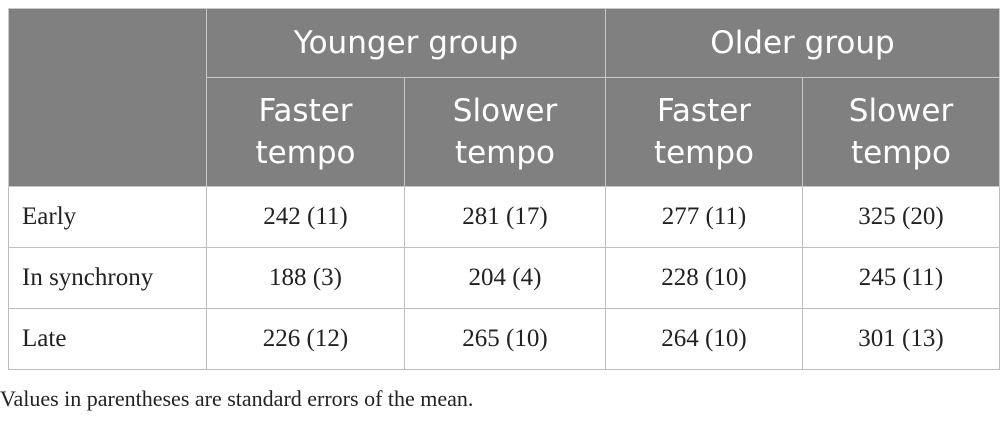  Describe the element at coordinates (107, 339) in the screenshot. I see `row-label: Late` at that location.